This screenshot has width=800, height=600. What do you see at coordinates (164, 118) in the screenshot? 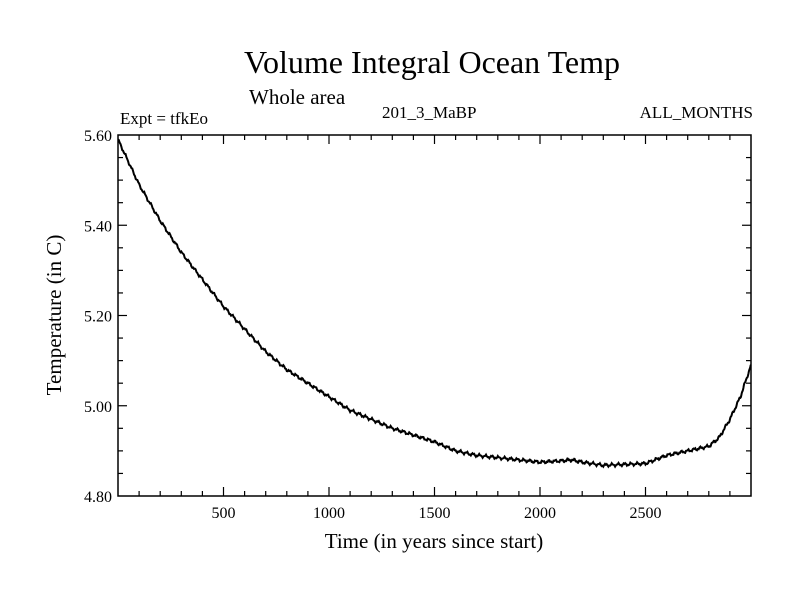
I see `experiment-label: Expt = tfkEo` at bounding box center [164, 118].